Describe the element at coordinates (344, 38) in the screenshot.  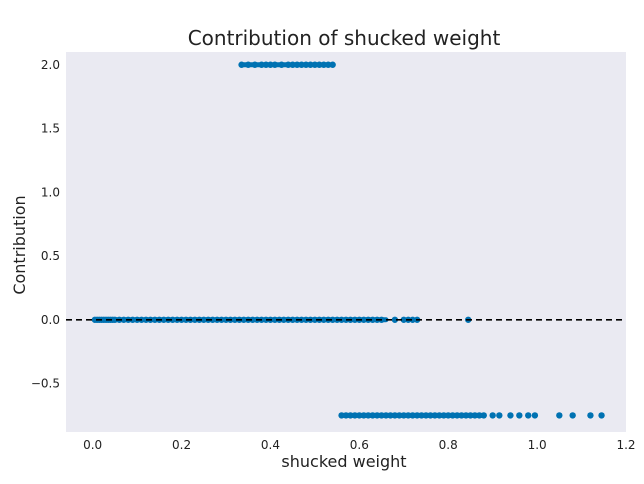
I see `chart-title: Contribution of shucked weight` at that location.